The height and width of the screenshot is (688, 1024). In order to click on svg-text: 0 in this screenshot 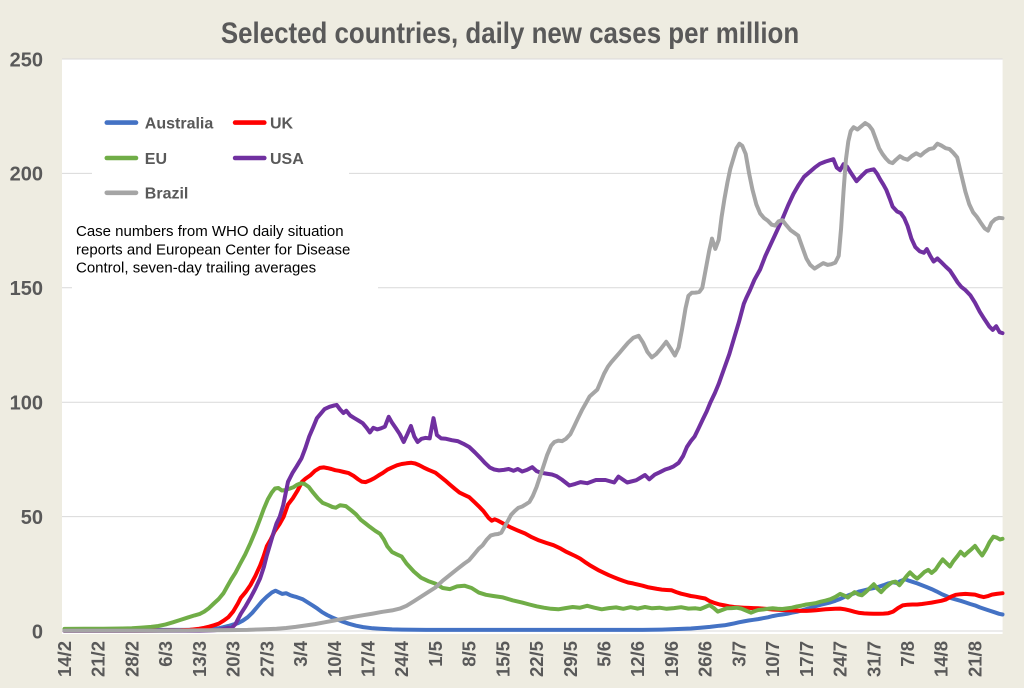, I will do `click(37, 632)`.